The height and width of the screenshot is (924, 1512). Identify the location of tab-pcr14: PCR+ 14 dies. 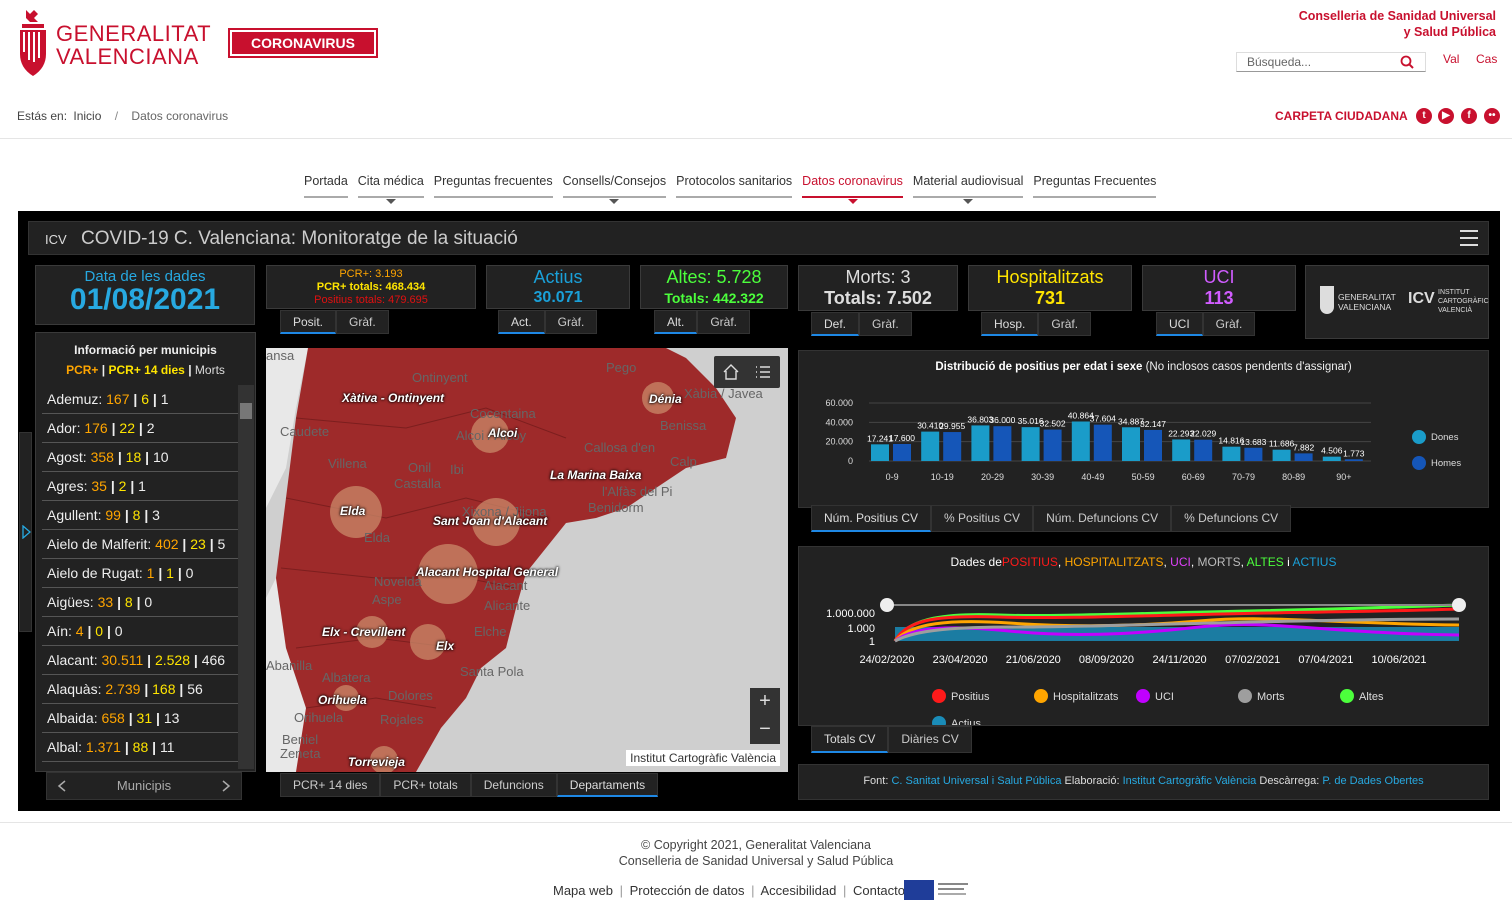
(330, 785).